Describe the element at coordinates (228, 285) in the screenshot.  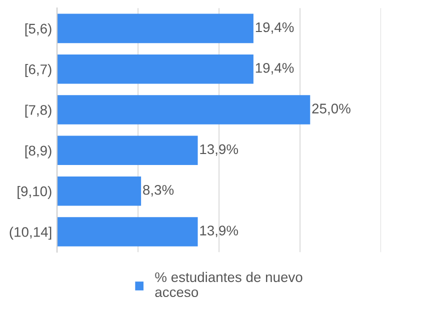
I see `legend-label: % estudiantes de nuevo acceso` at that location.